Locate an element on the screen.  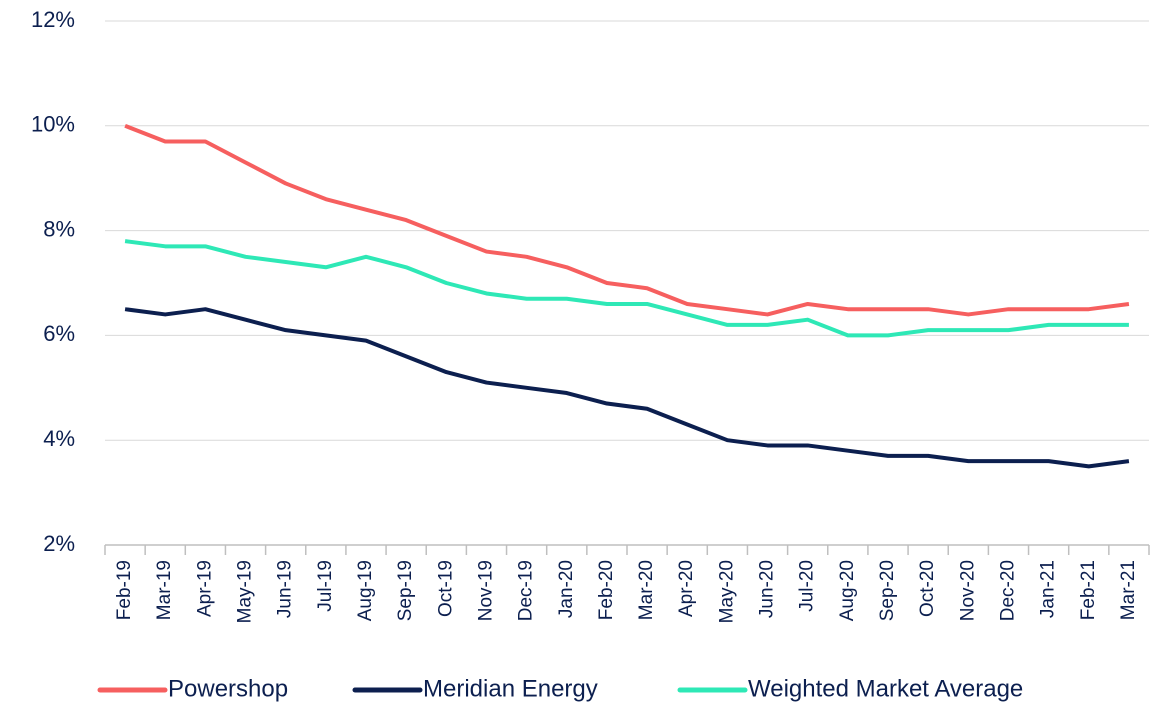
x-tick-label: Mar-20 is located at coordinates (646, 590).